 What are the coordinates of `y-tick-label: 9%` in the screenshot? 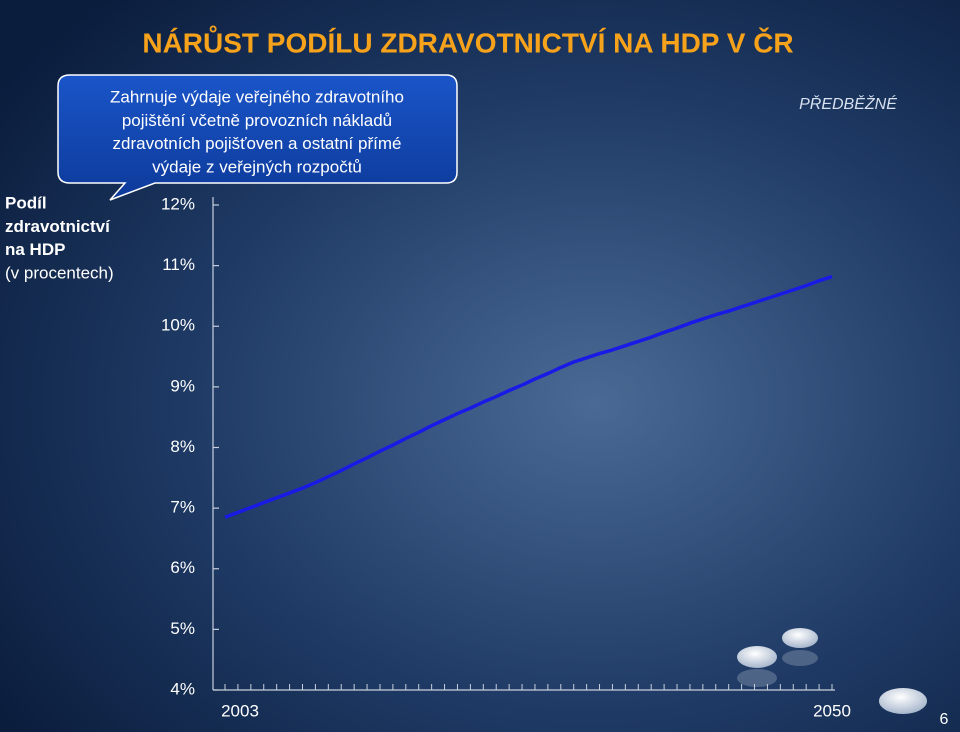 It's located at (182, 385).